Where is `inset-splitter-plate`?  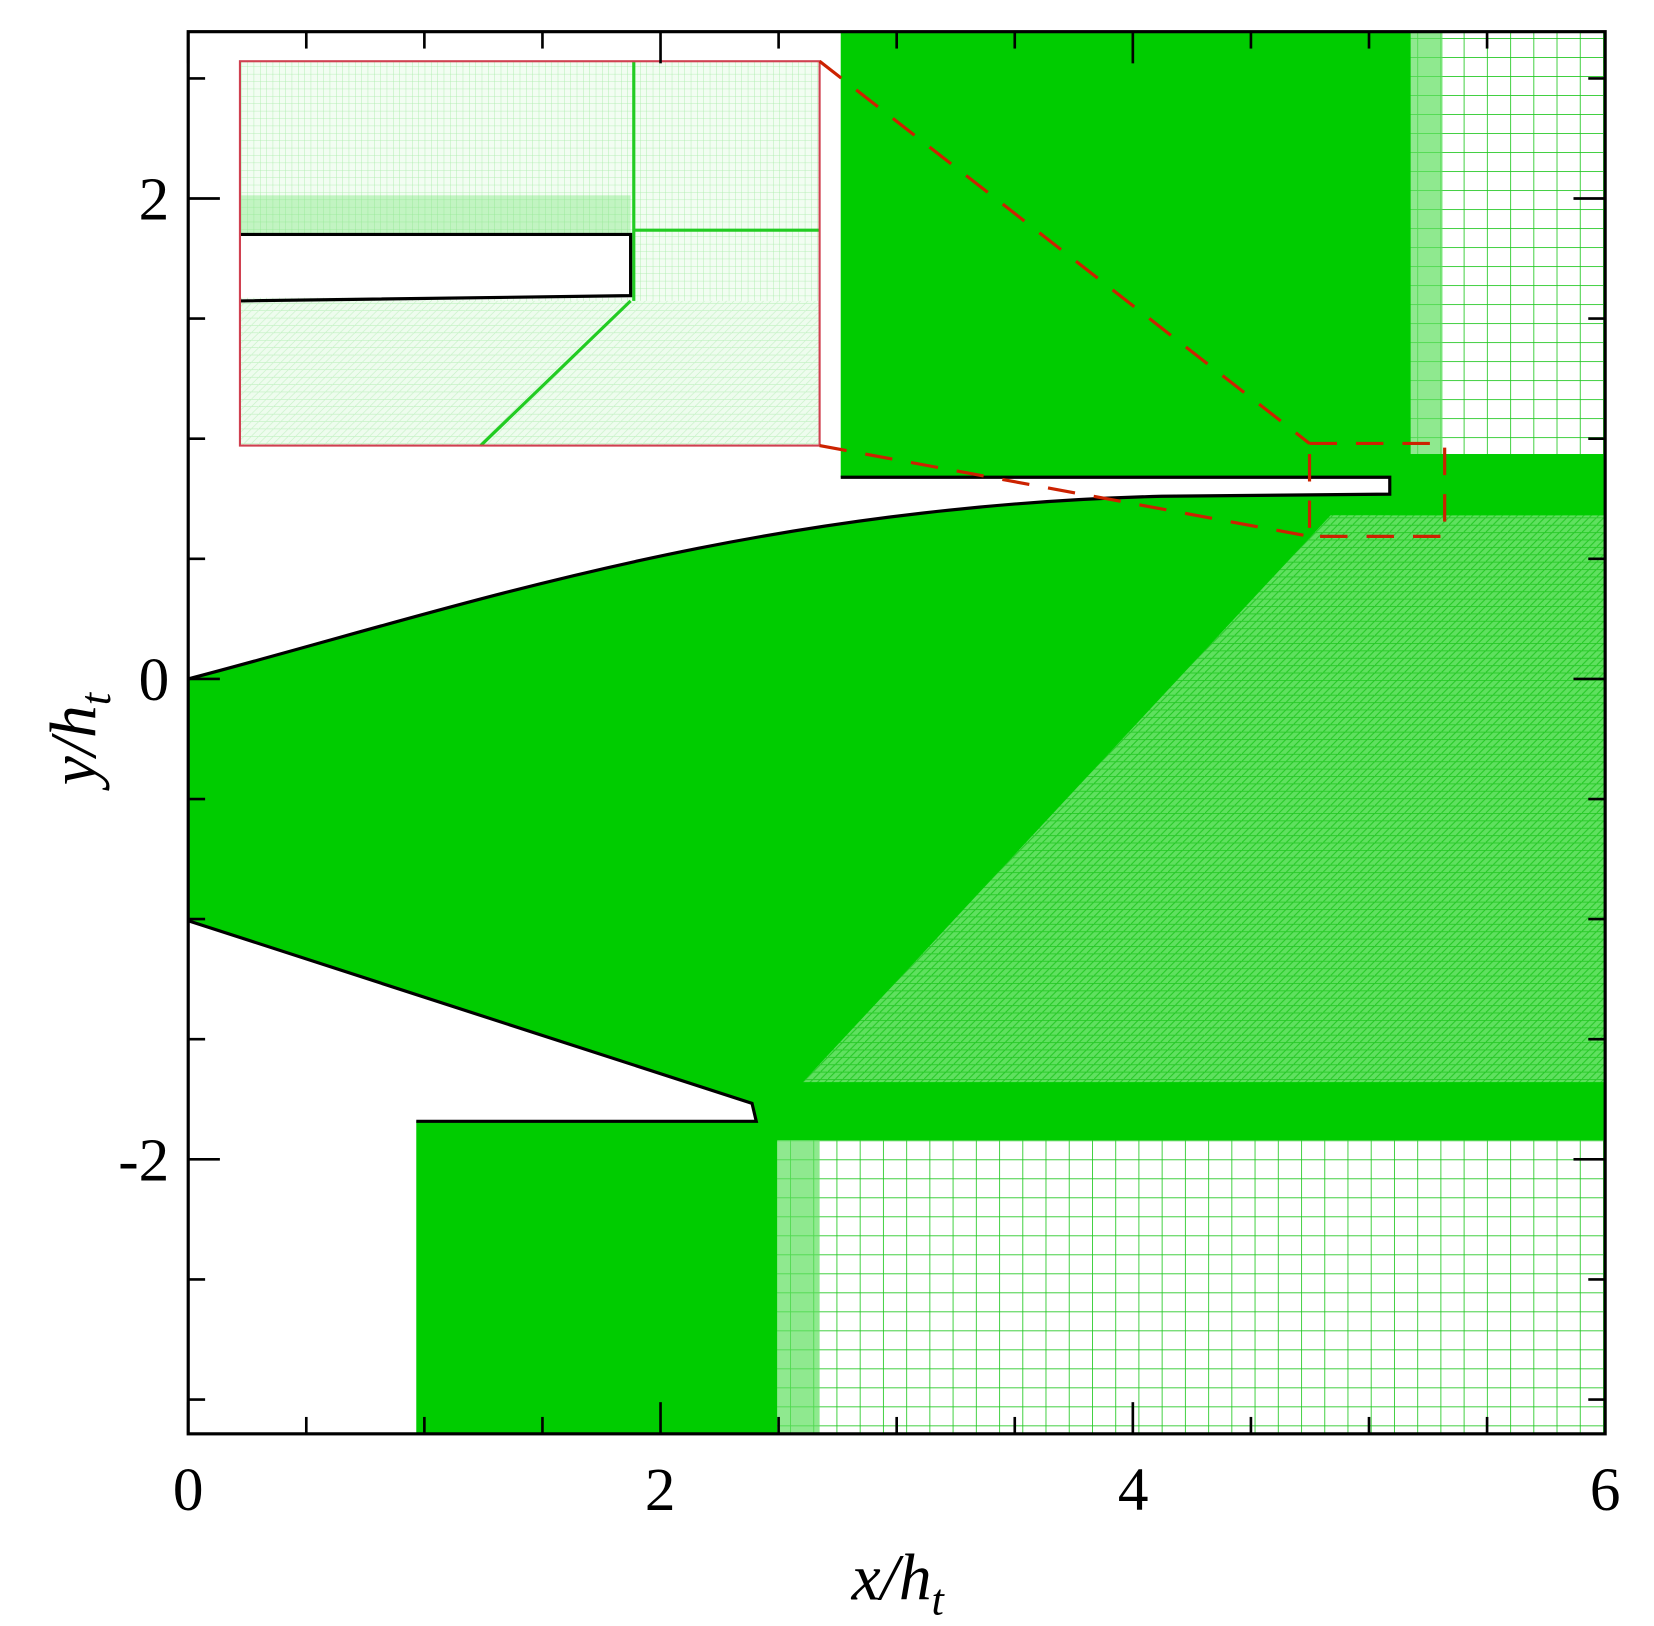 inset-splitter-plate is located at coordinates (435, 266).